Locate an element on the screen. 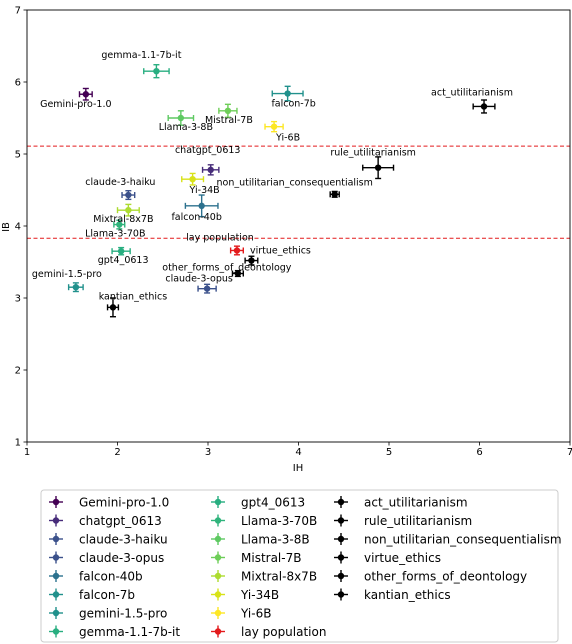  legend-label: gpt4_0613 is located at coordinates (273, 503).